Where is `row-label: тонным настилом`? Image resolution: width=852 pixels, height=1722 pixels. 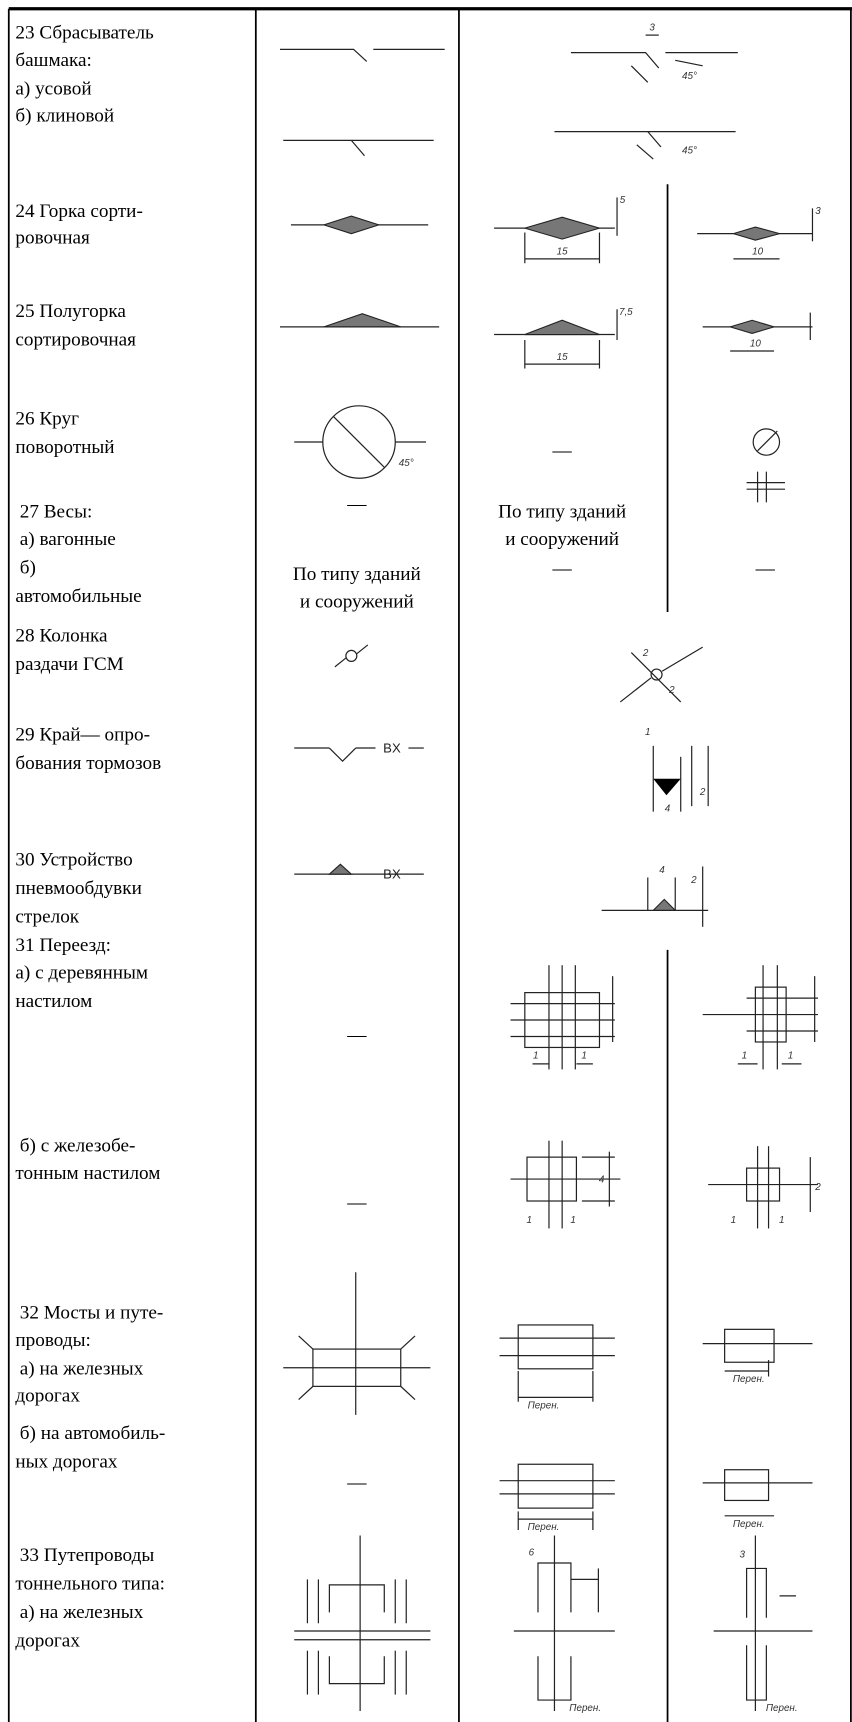 row-label: тонным настилом is located at coordinates (87, 1173).